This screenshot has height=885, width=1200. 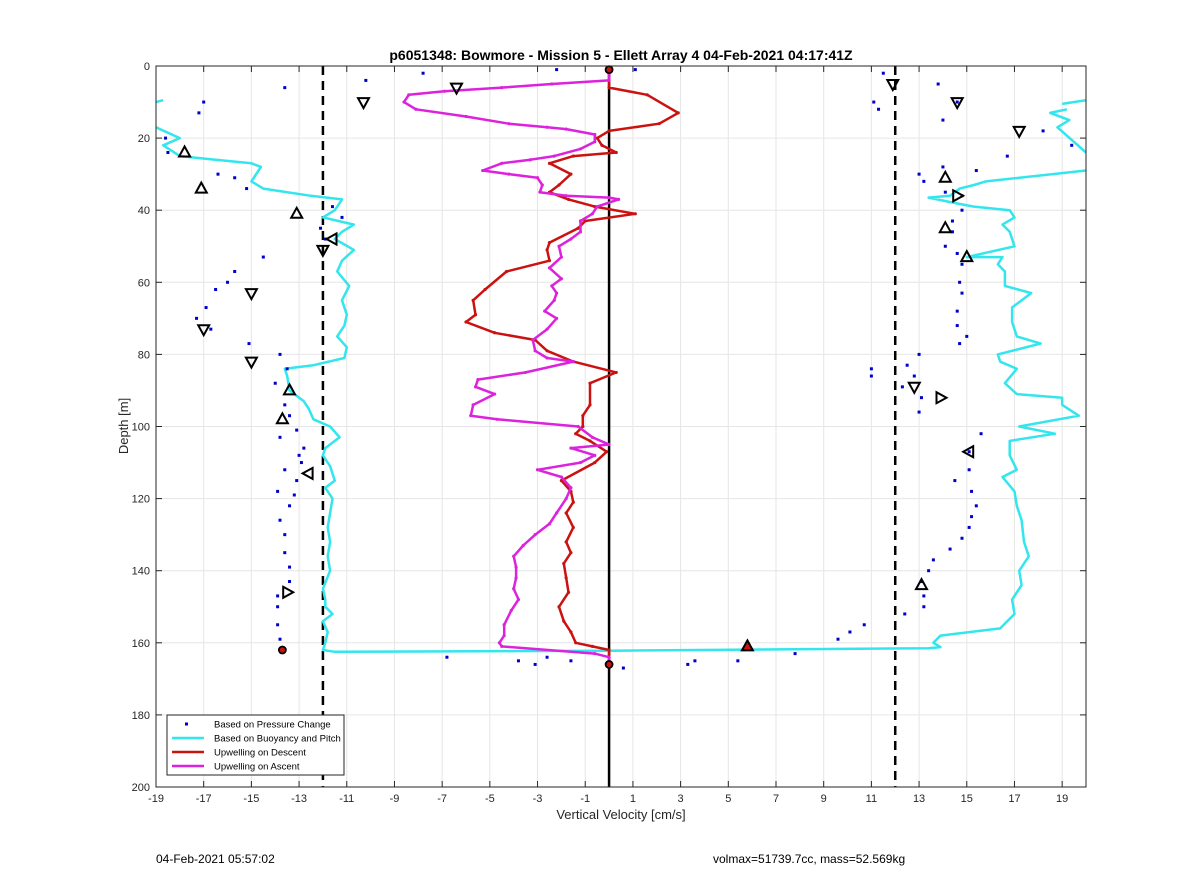 I want to click on triangle-marker-left, so click(x=331, y=239).